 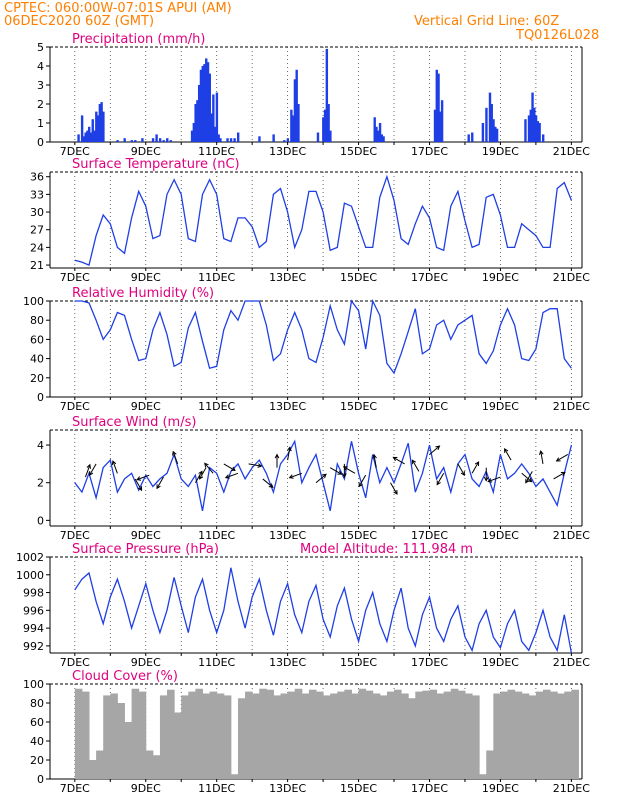 I want to click on rh-xtick-label: 17DEC, so click(x=429, y=406).